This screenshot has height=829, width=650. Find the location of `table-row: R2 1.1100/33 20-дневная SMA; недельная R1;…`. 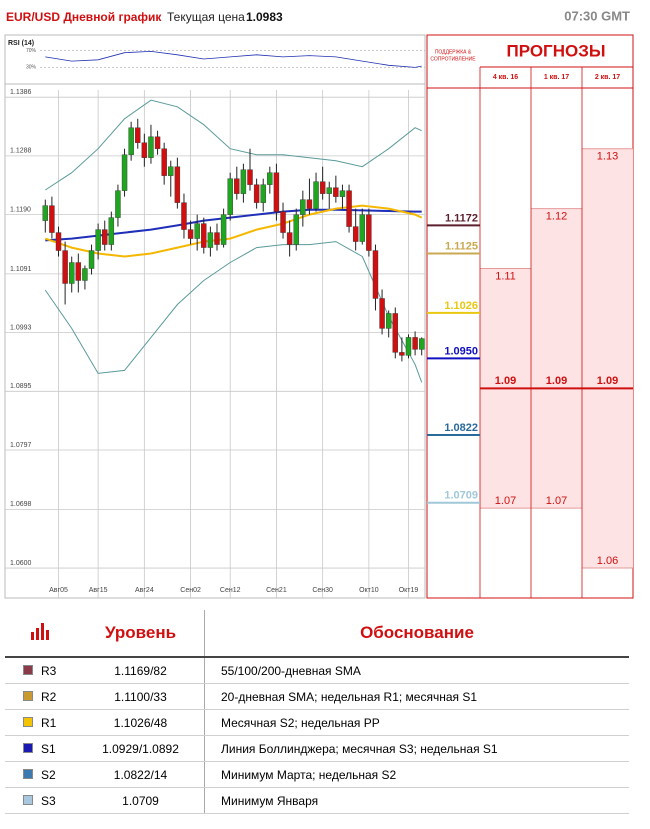

table-row: R2 1.1100/33 20-дневная SMA; недельная R1;… is located at coordinates (317, 696).